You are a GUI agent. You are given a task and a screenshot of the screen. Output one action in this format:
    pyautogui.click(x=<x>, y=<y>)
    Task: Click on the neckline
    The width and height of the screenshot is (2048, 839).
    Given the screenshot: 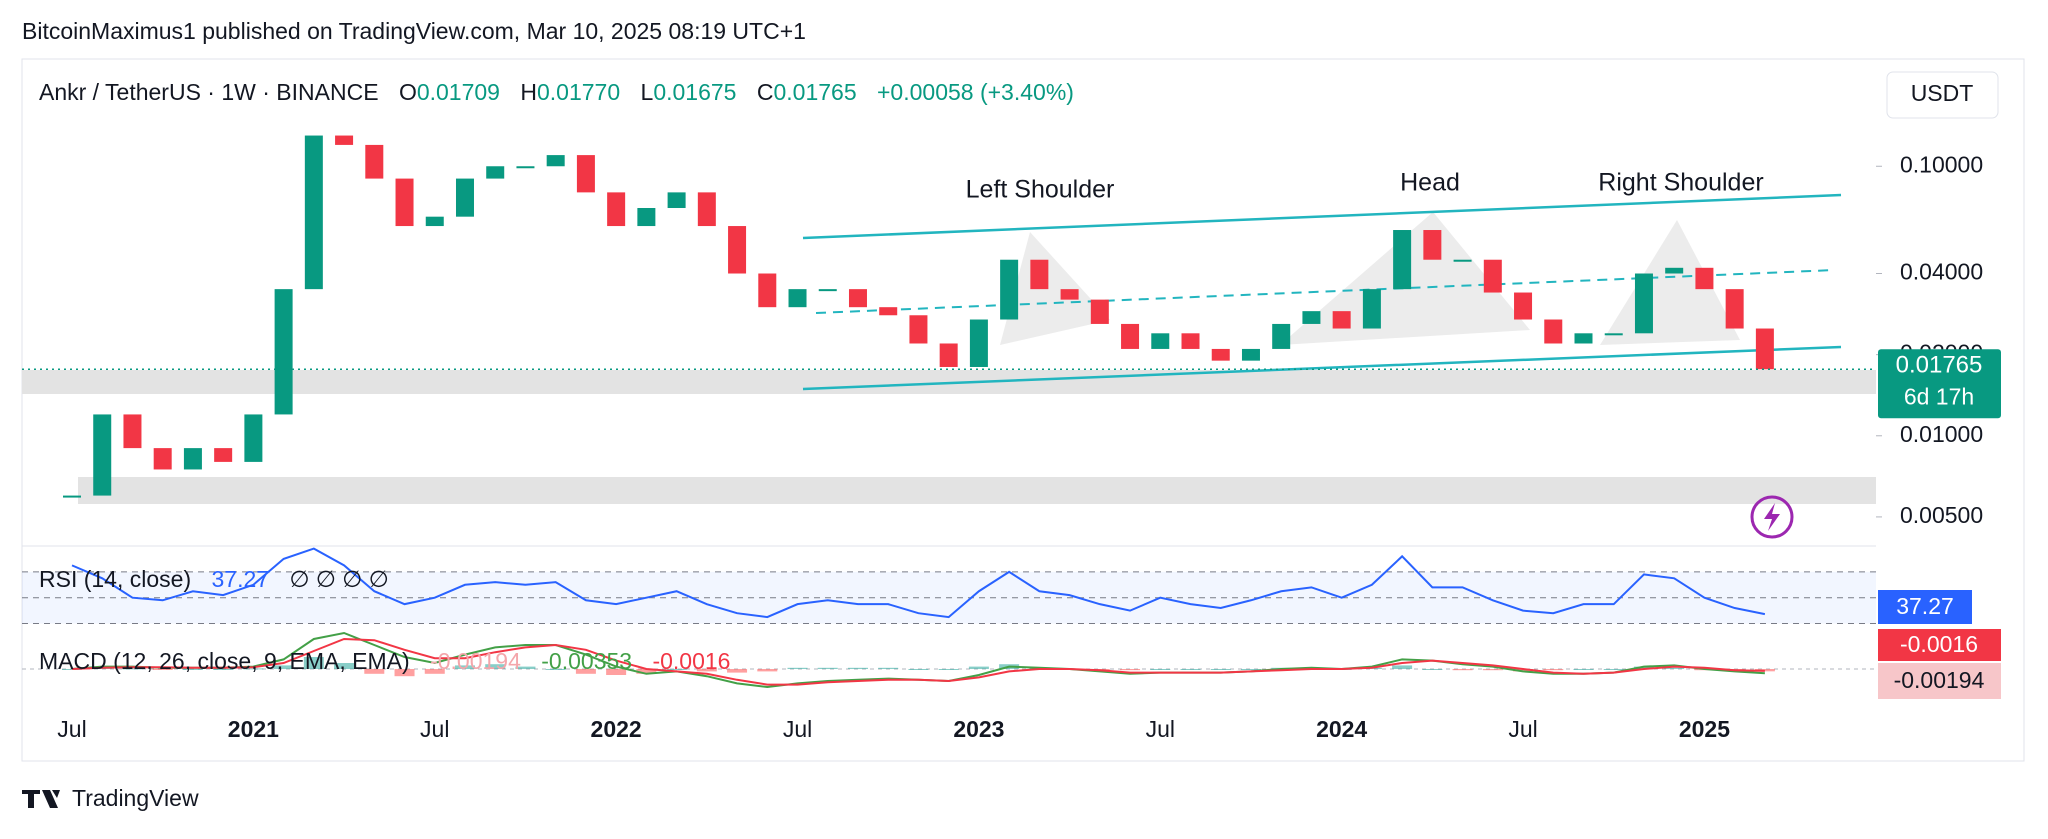 What is the action you would take?
    pyautogui.click(x=1322, y=368)
    